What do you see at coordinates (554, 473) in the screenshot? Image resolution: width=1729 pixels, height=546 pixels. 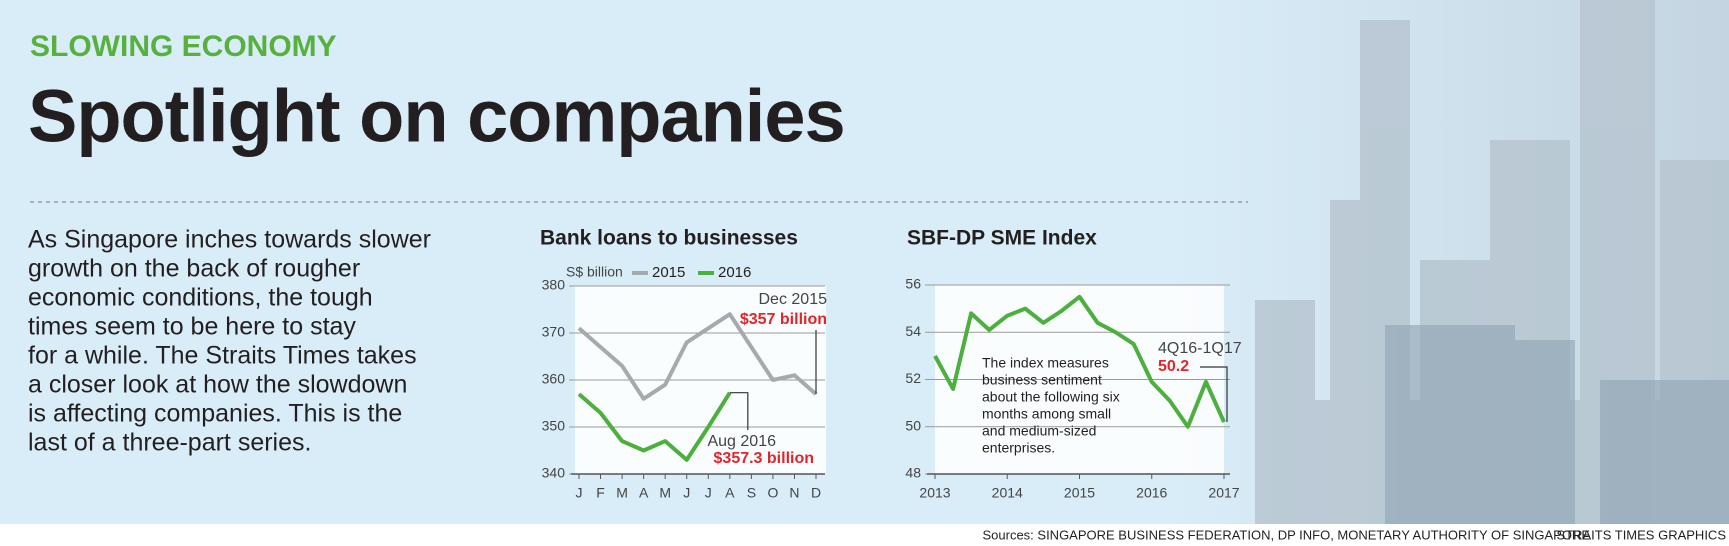 I see `y-tick-label: 340` at bounding box center [554, 473].